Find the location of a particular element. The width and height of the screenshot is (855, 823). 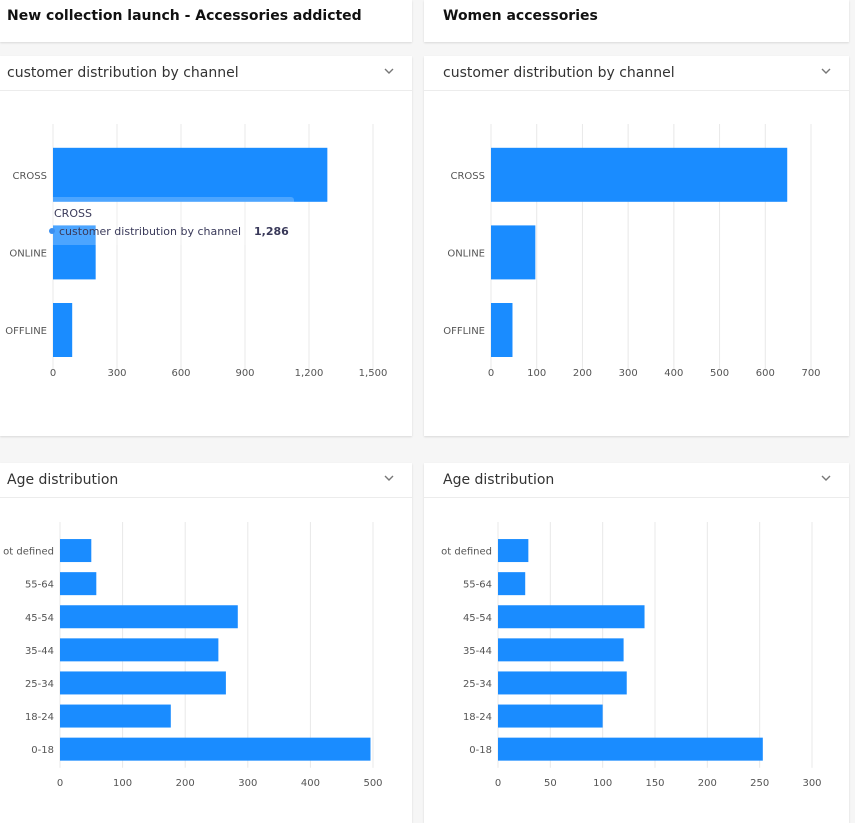

x-tick-label: 50 is located at coordinates (550, 783).